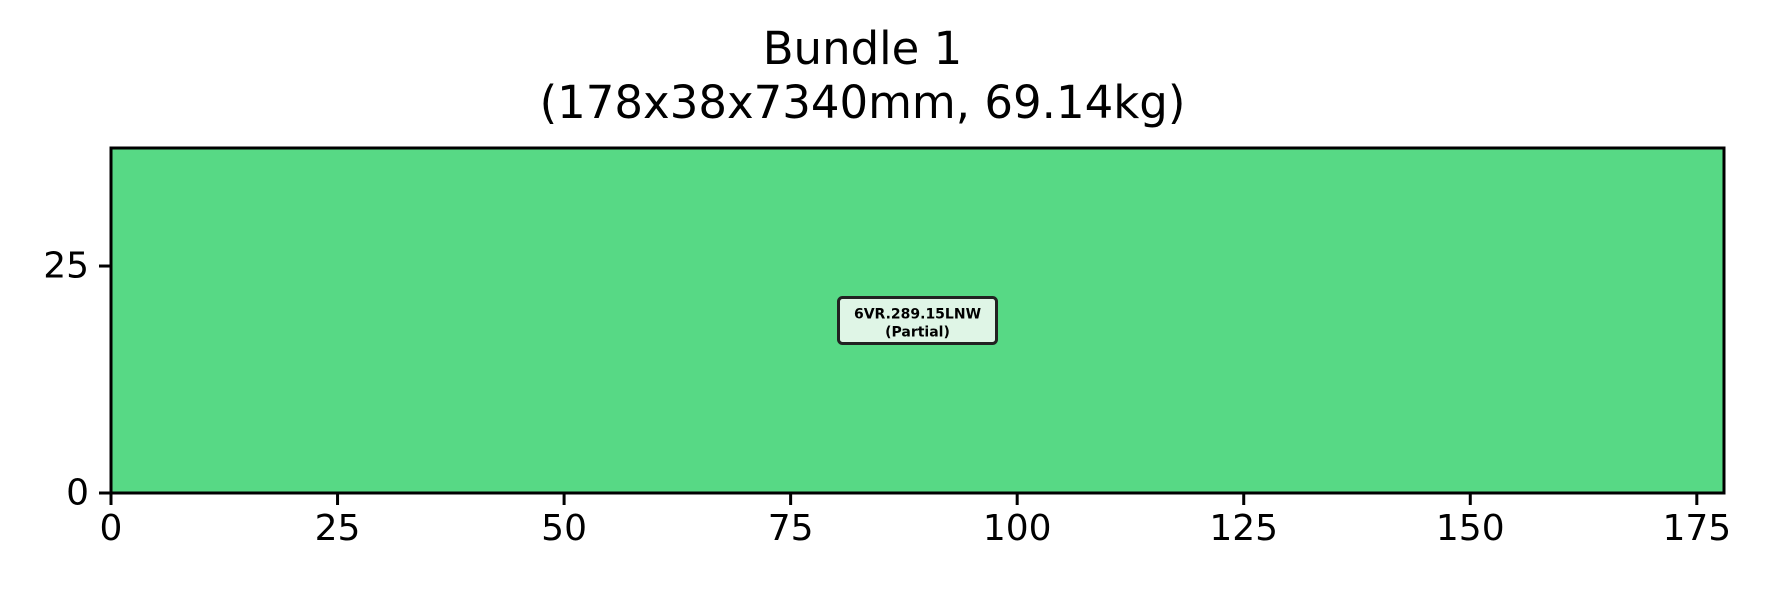  What do you see at coordinates (917, 315) in the screenshot?
I see `item-label: 6VR.289.15LNW` at bounding box center [917, 315].